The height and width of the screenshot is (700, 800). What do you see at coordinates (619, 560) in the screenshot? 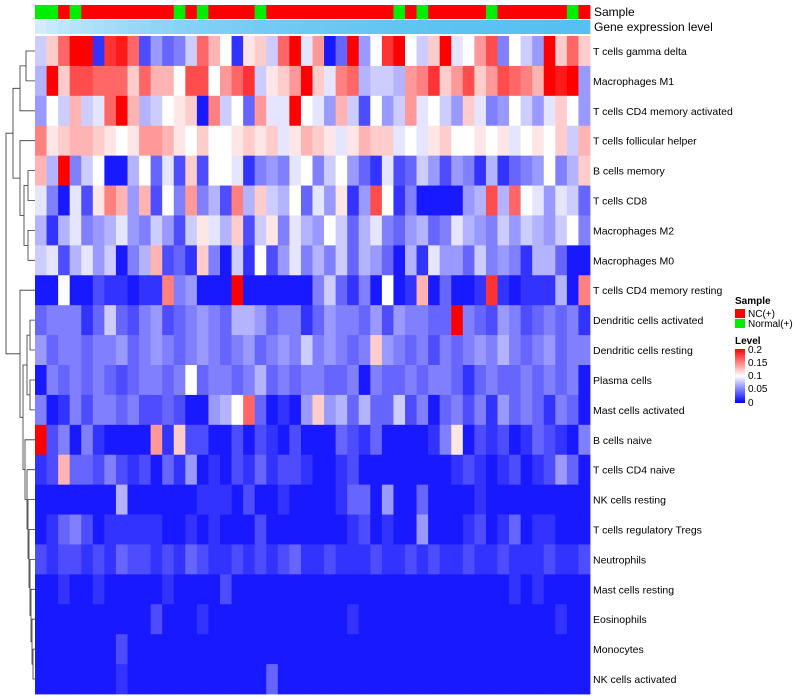
I see `row-label: Neutrophils` at bounding box center [619, 560].